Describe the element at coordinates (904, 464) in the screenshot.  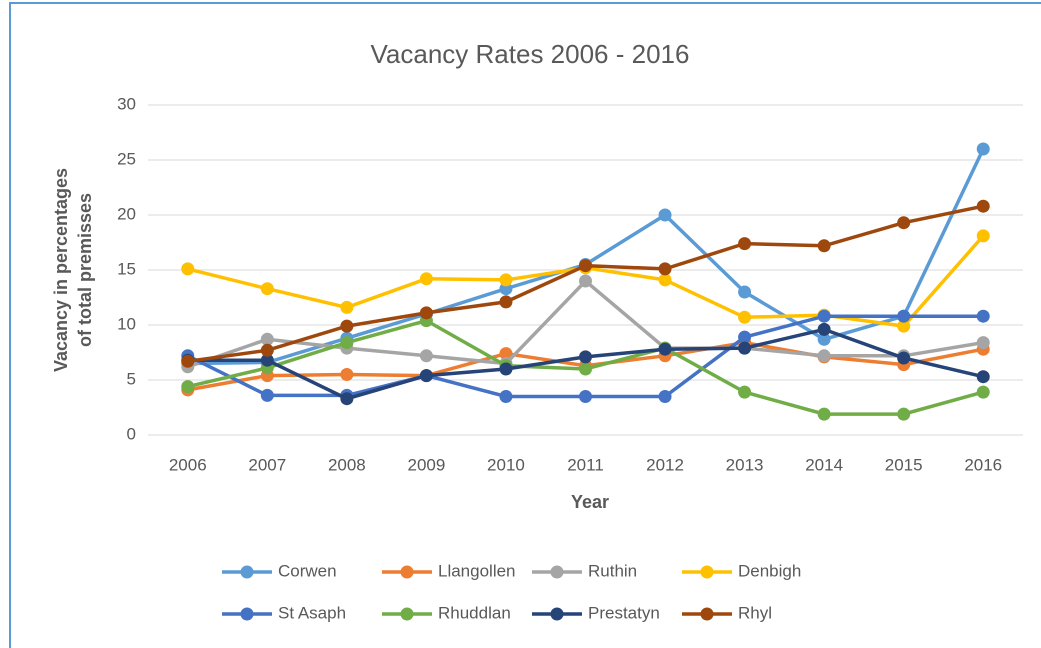
I see `x-tick-label: 2015` at that location.